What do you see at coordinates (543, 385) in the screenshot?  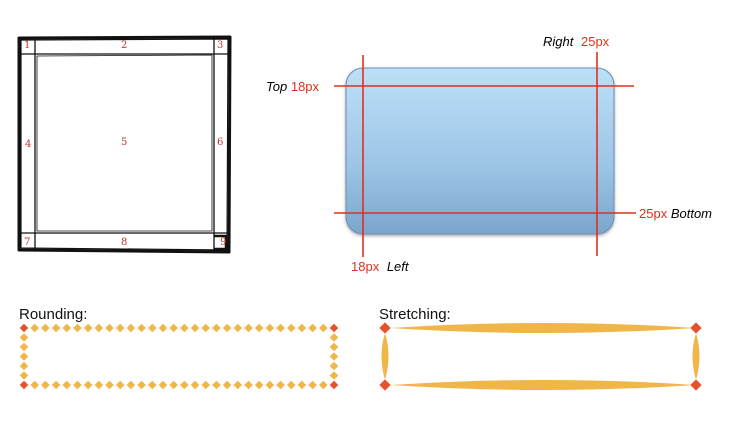 I see `stretched-bottom-edge` at bounding box center [543, 385].